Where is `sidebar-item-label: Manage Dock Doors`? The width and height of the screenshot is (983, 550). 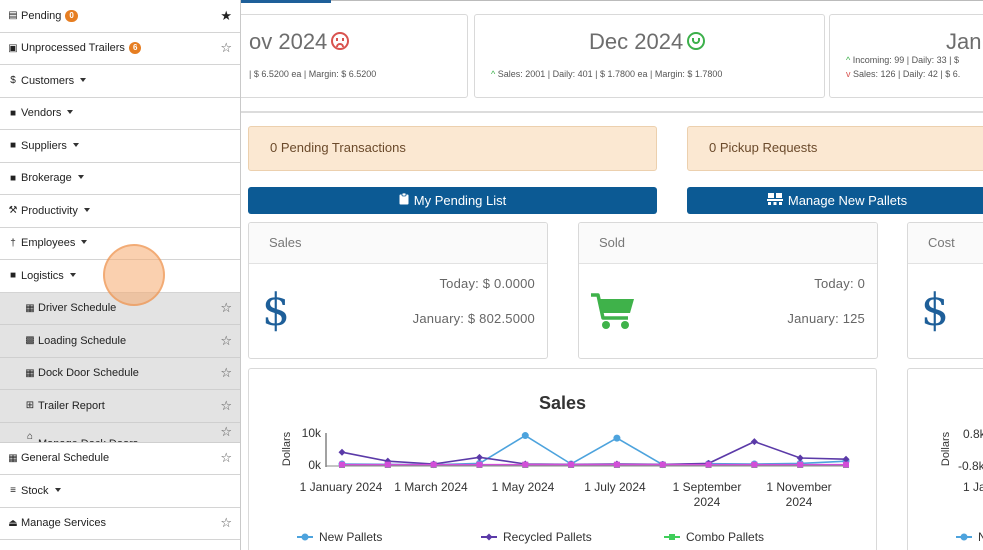 sidebar-item-label: Manage Dock Doors is located at coordinates (88, 440).